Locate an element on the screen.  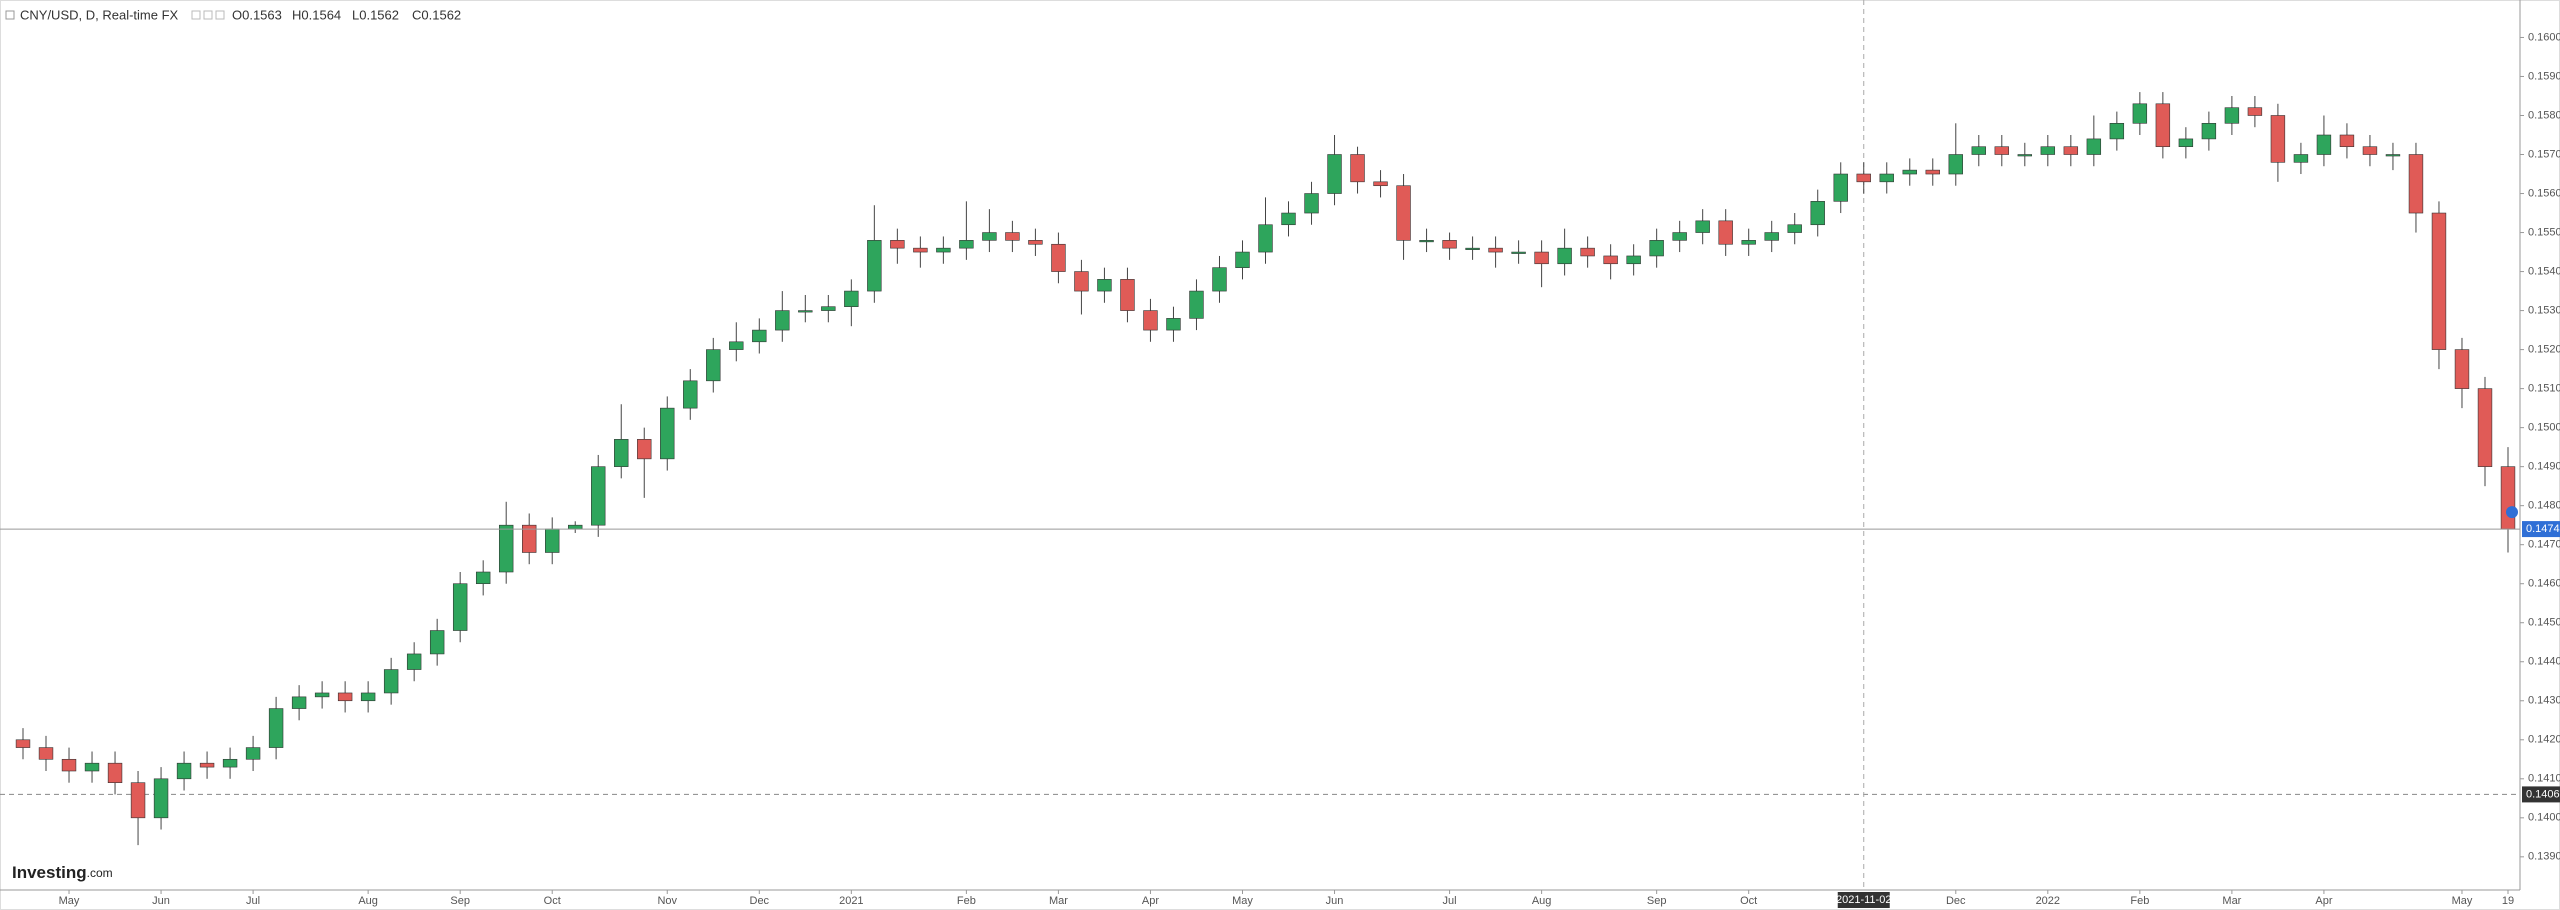
x-tick-label: Nov is located at coordinates (667, 901).